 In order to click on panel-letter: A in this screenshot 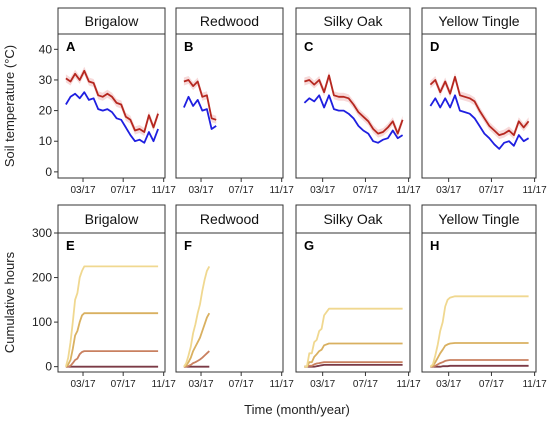, I will do `click(71, 46)`.